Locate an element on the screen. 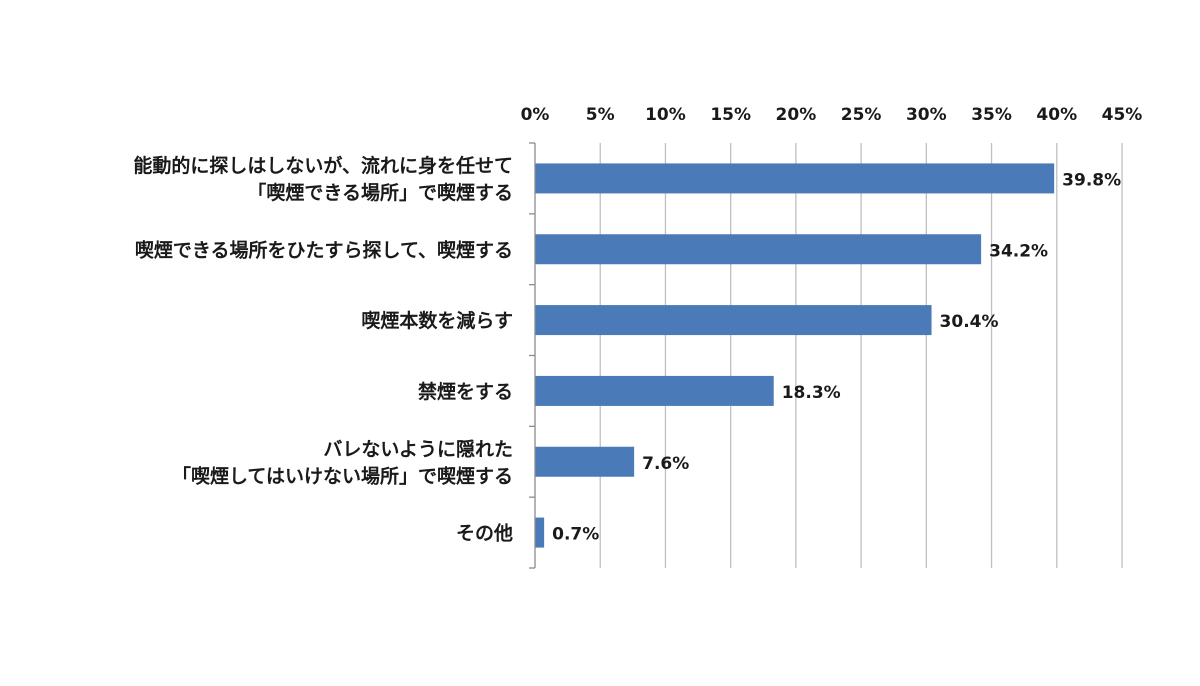 The image size is (1200, 686). x-tick-label: 40% is located at coordinates (1056, 115).